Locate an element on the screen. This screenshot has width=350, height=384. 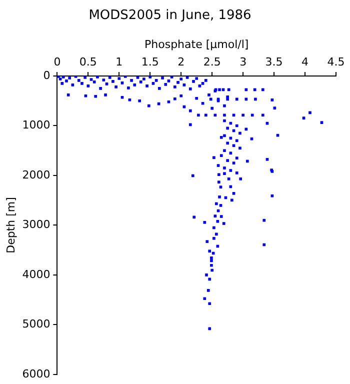
y-tick-label: 4000 is located at coordinates (36, 274).